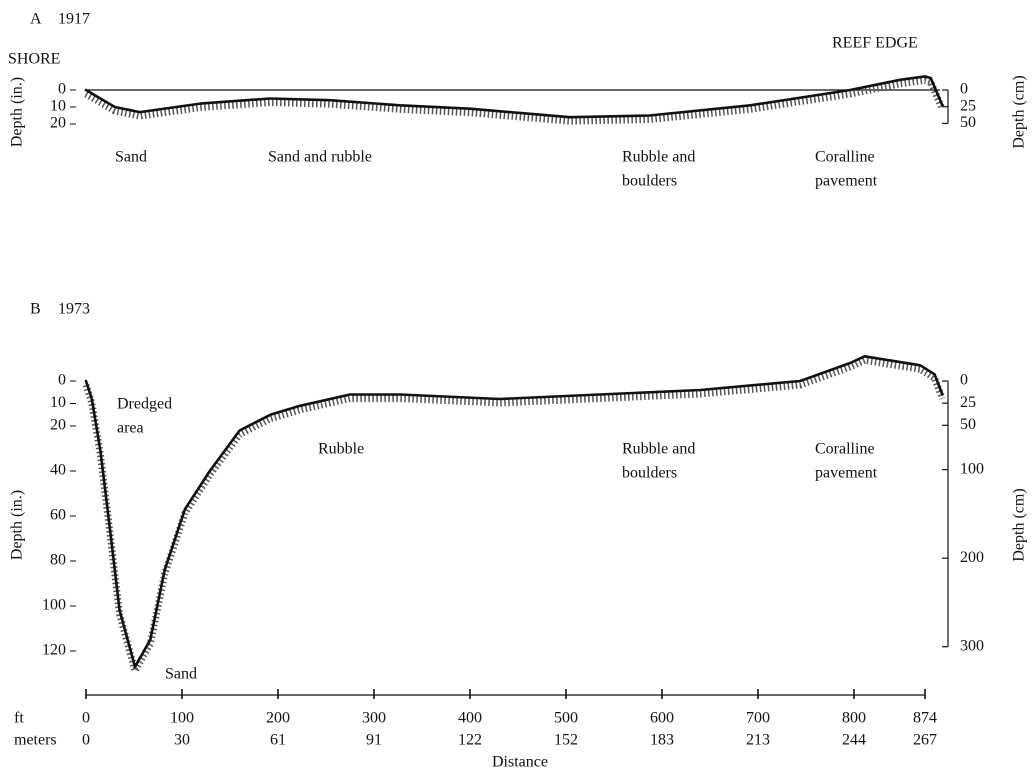  What do you see at coordinates (19, 718) in the screenshot?
I see `x-unit-label: ft` at bounding box center [19, 718].